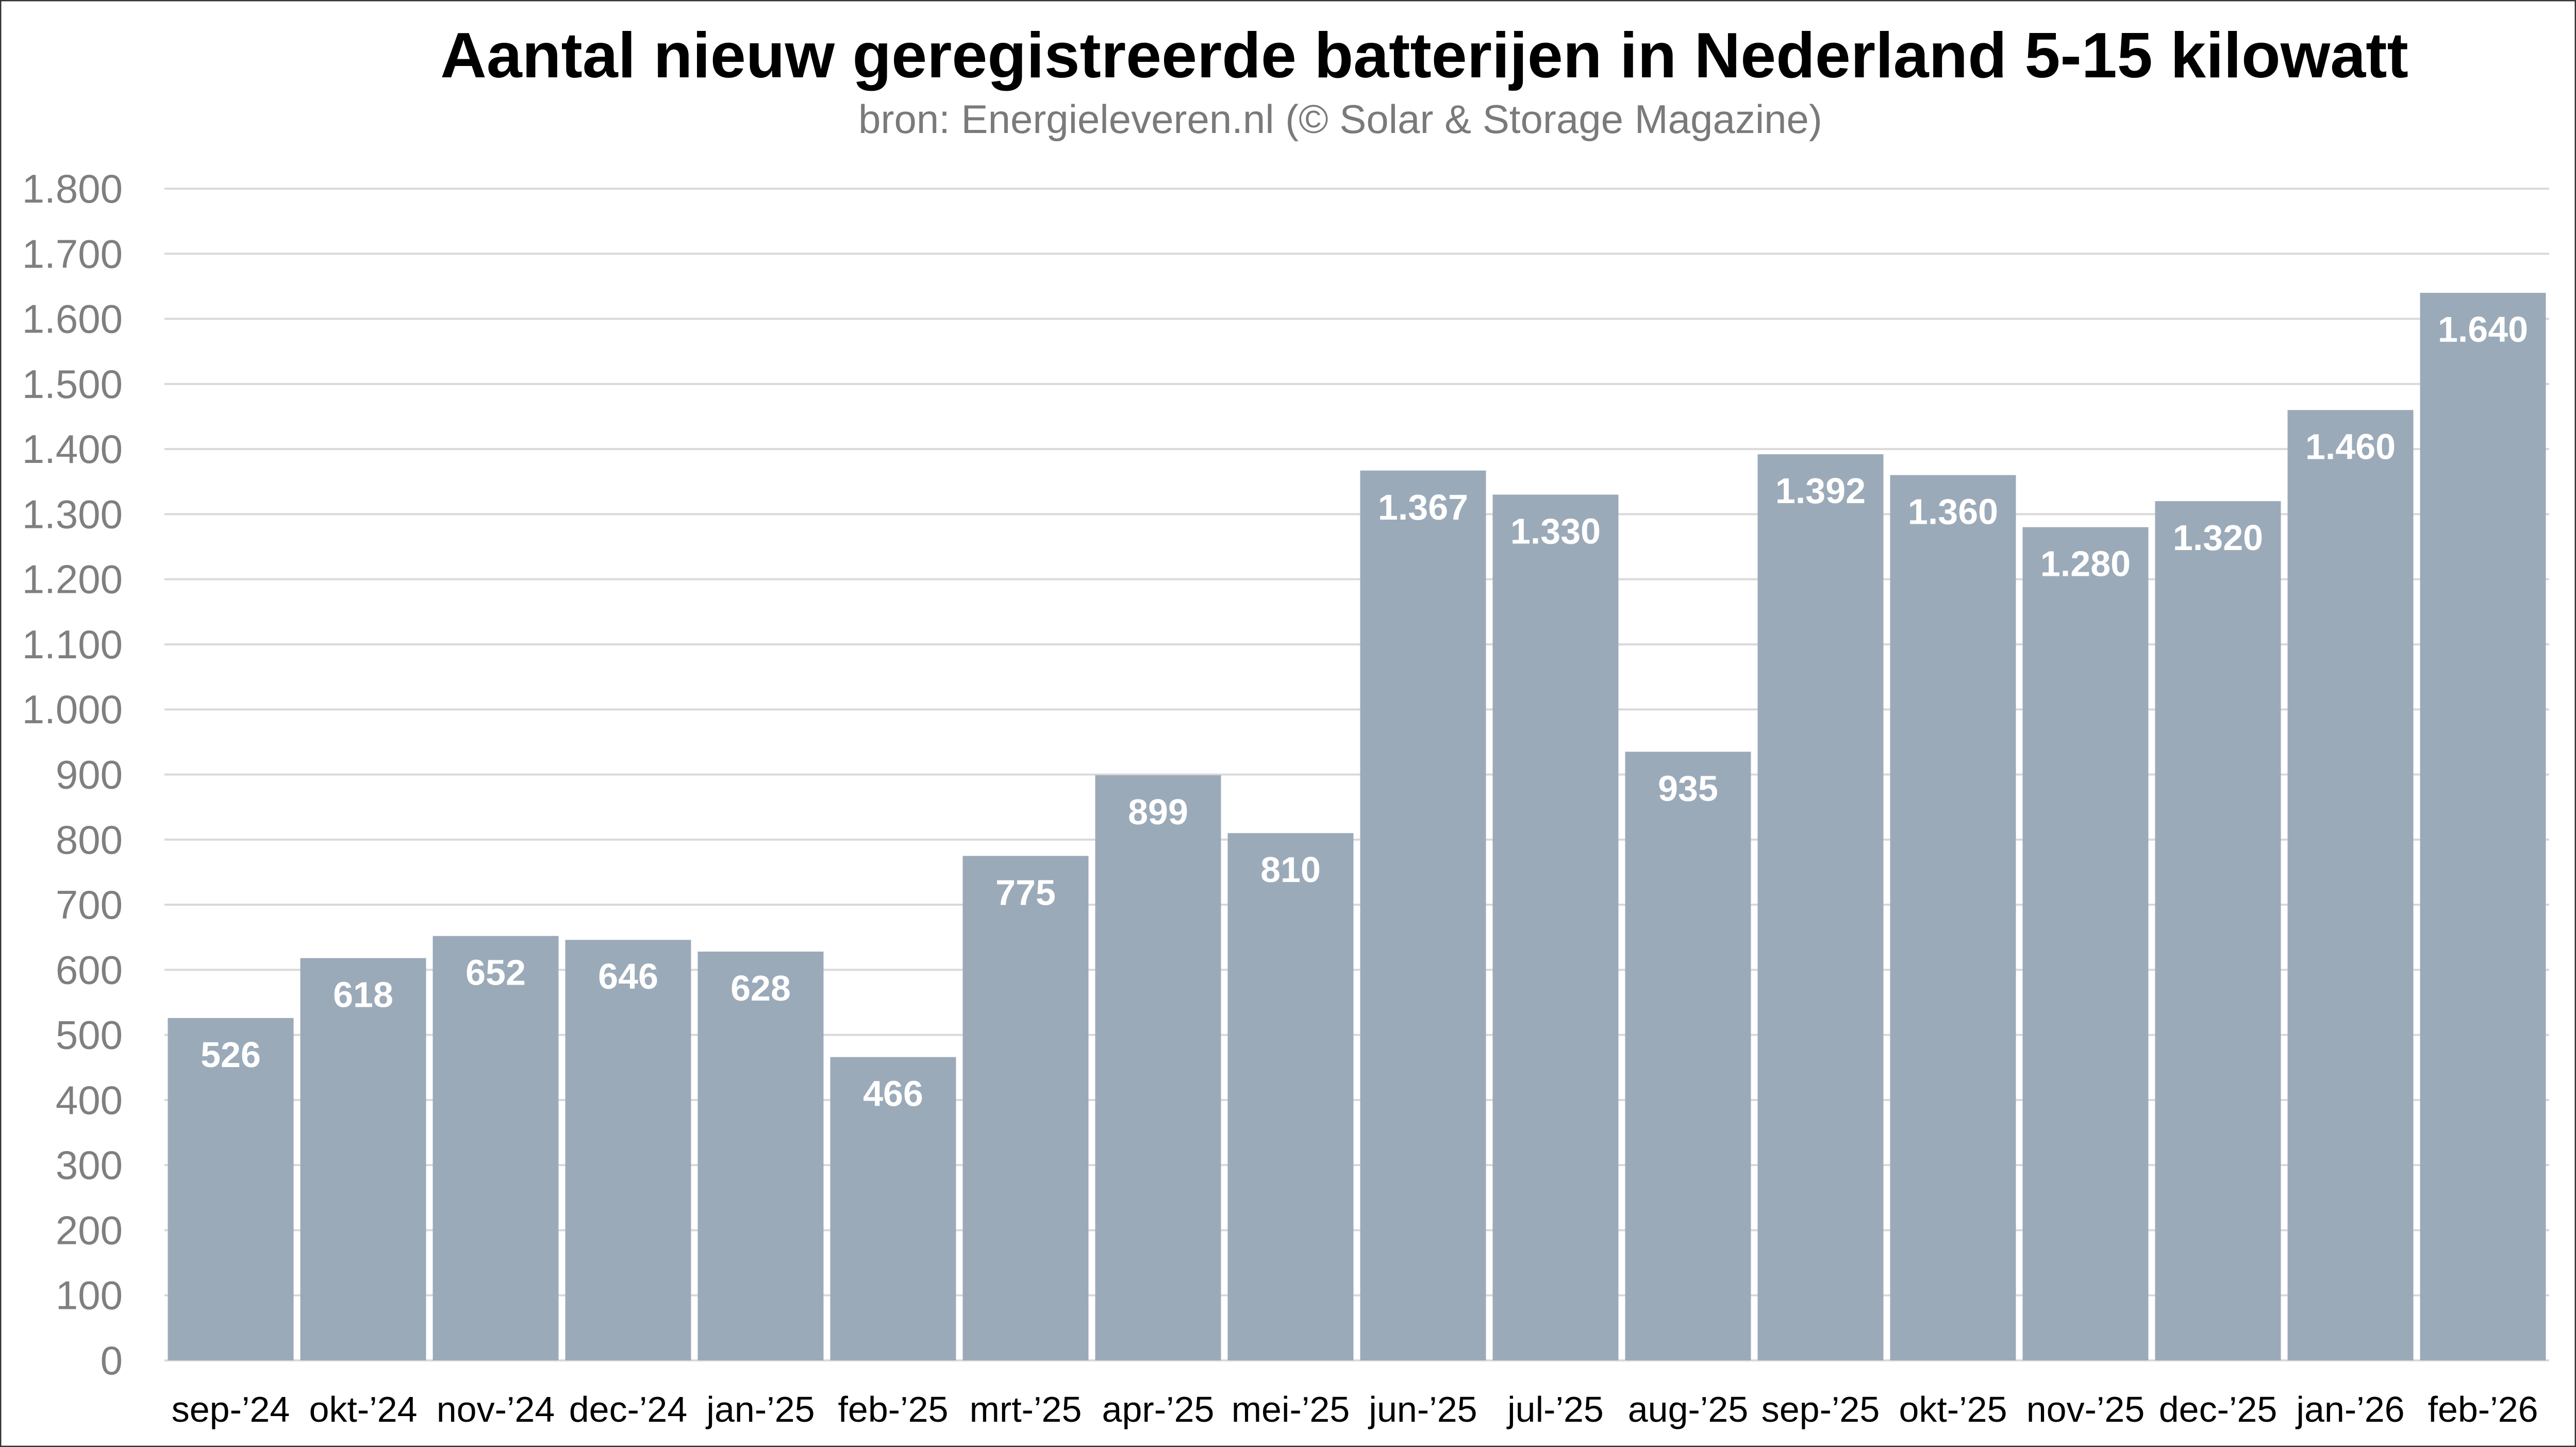 This screenshot has width=2576, height=1447. I want to click on y-tick-label: 300, so click(90, 1165).